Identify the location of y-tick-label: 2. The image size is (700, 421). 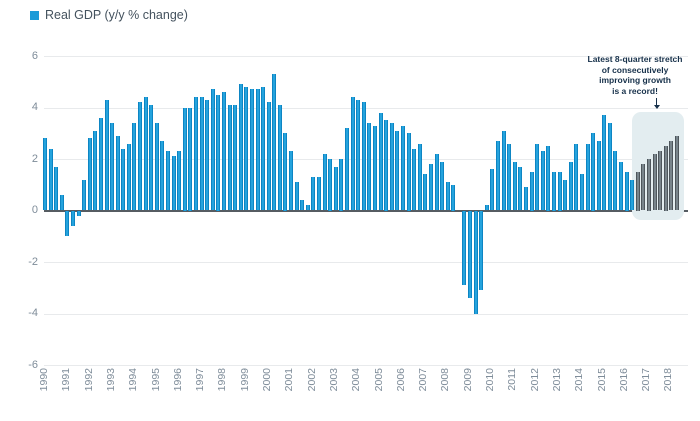
(34, 158).